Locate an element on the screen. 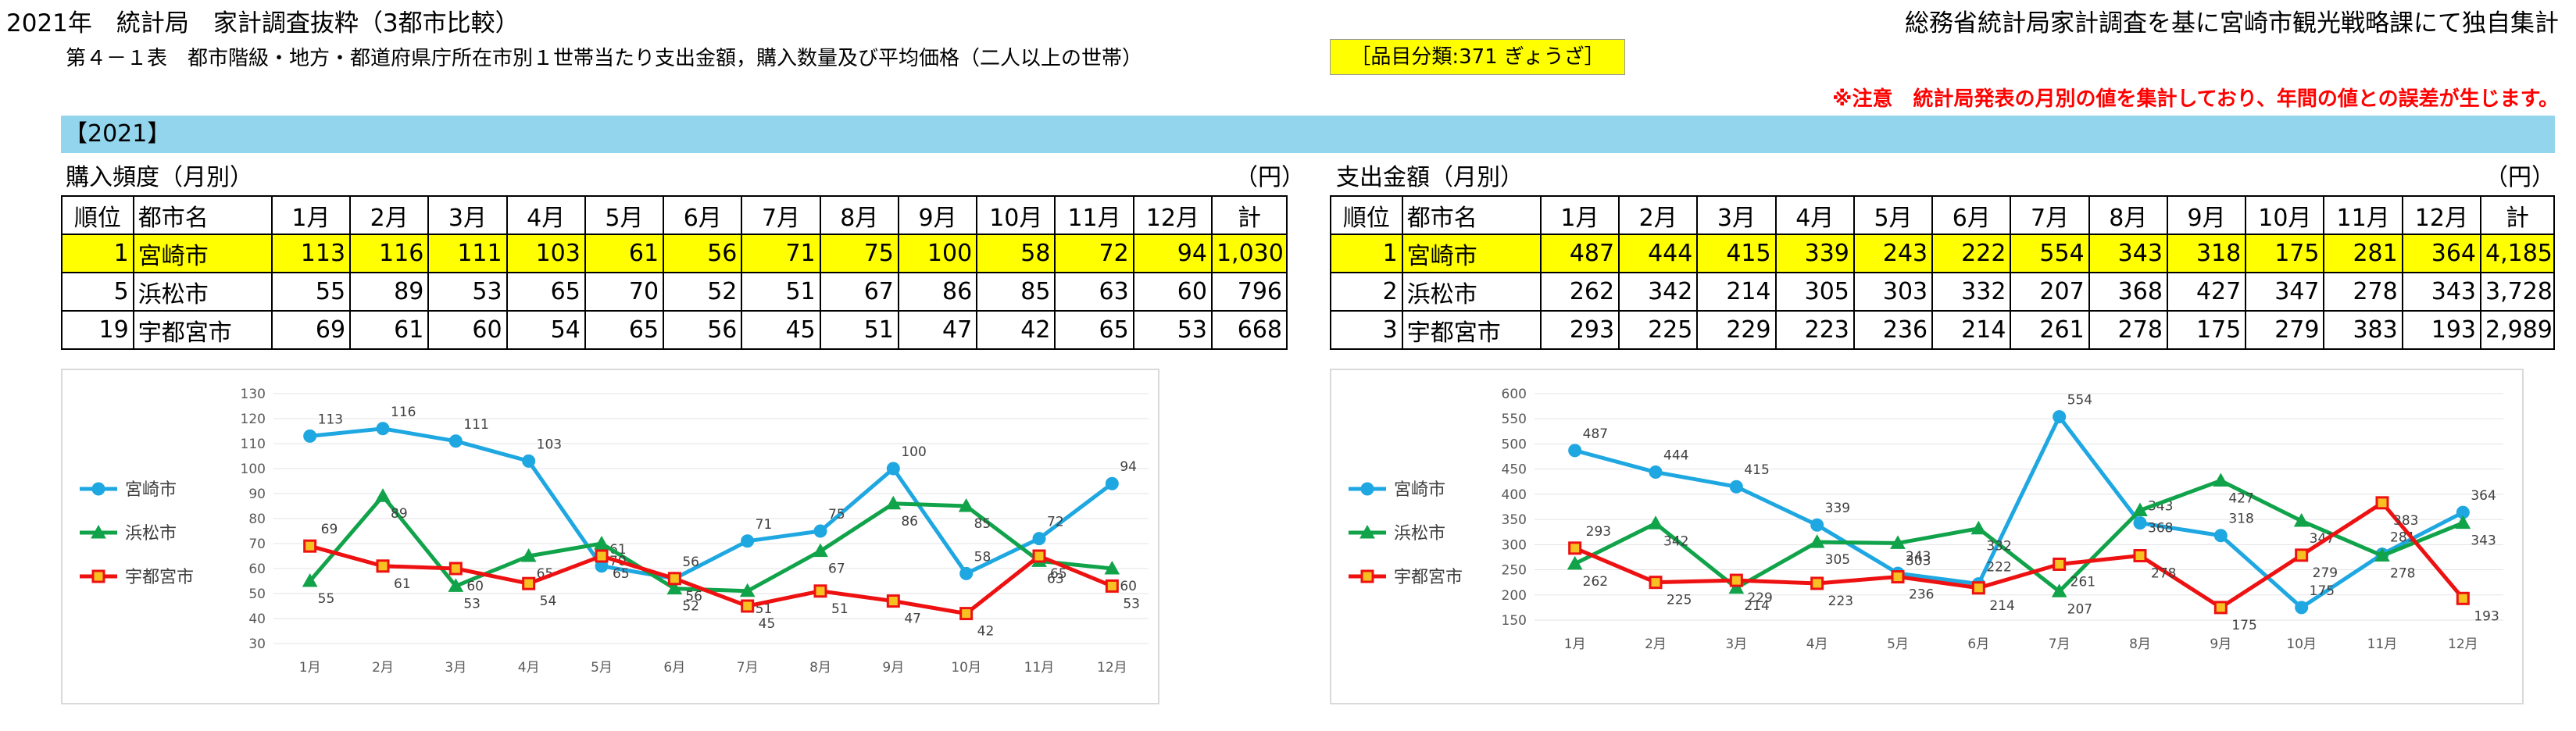 The height and width of the screenshot is (731, 2576). legend-label: 宮崎市 is located at coordinates (1420, 490).